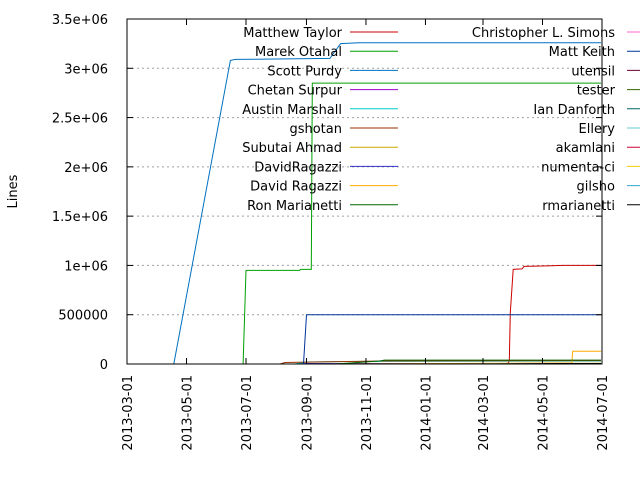 The image size is (640, 480). Describe the element at coordinates (187, 413) in the screenshot. I see `x-tick-label: 2013-05-01` at that location.